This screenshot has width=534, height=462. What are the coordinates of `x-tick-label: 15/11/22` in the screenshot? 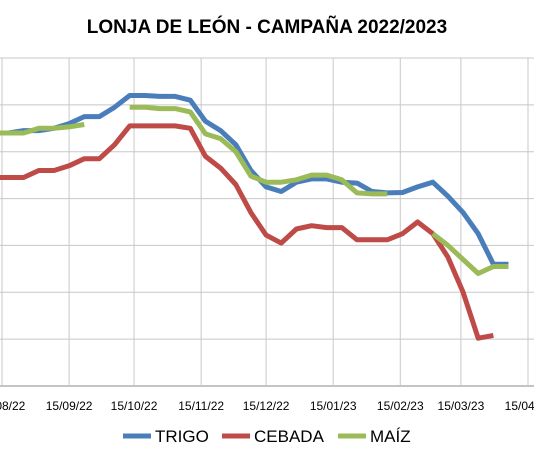 It's located at (201, 406).